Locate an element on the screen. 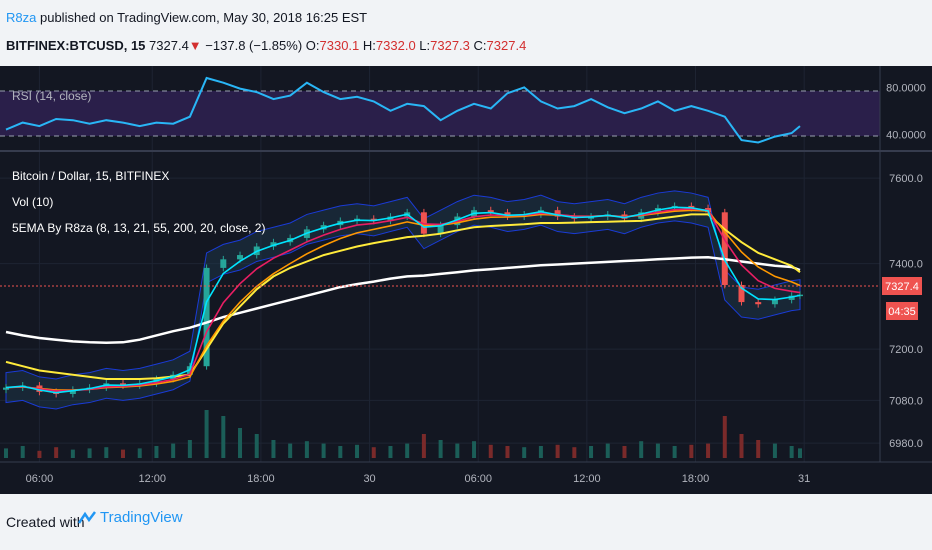 Image resolution: width=932 pixels, height=550 pixels. price-y-tick-0: 7600.0 is located at coordinates (906, 179).